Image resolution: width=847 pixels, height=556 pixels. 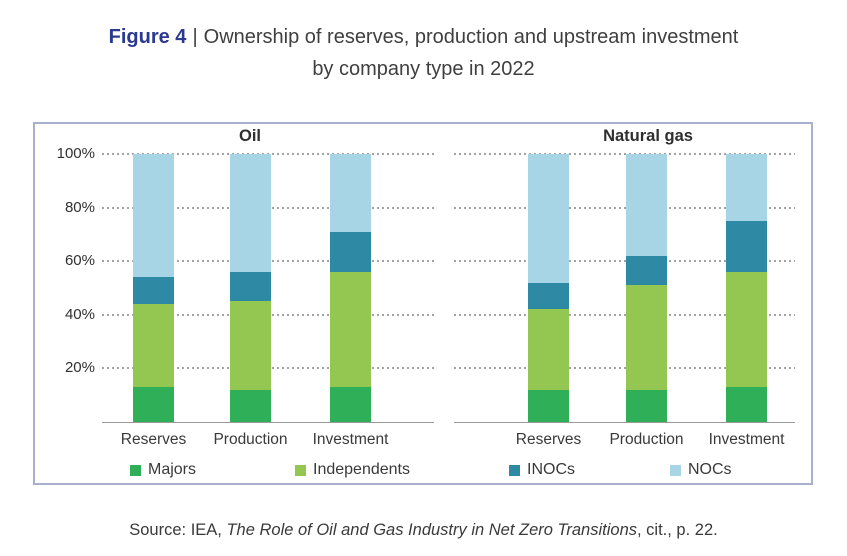 I want to click on bar-oil-reserves, so click(x=153, y=288).